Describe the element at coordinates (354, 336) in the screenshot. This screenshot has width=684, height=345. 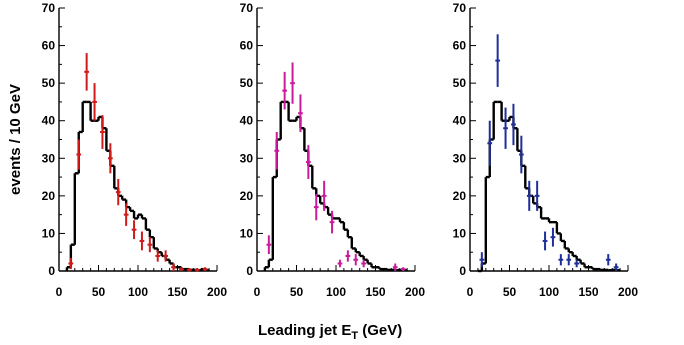
I see `x-axis-title-subscript: T` at that location.